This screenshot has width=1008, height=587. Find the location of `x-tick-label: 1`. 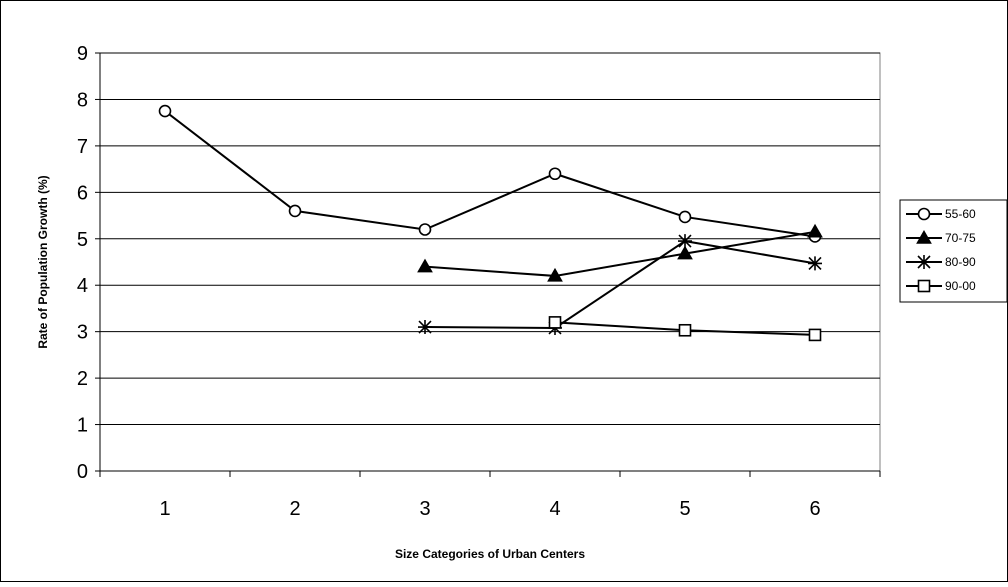

x-tick-label: 1 is located at coordinates (164, 509).